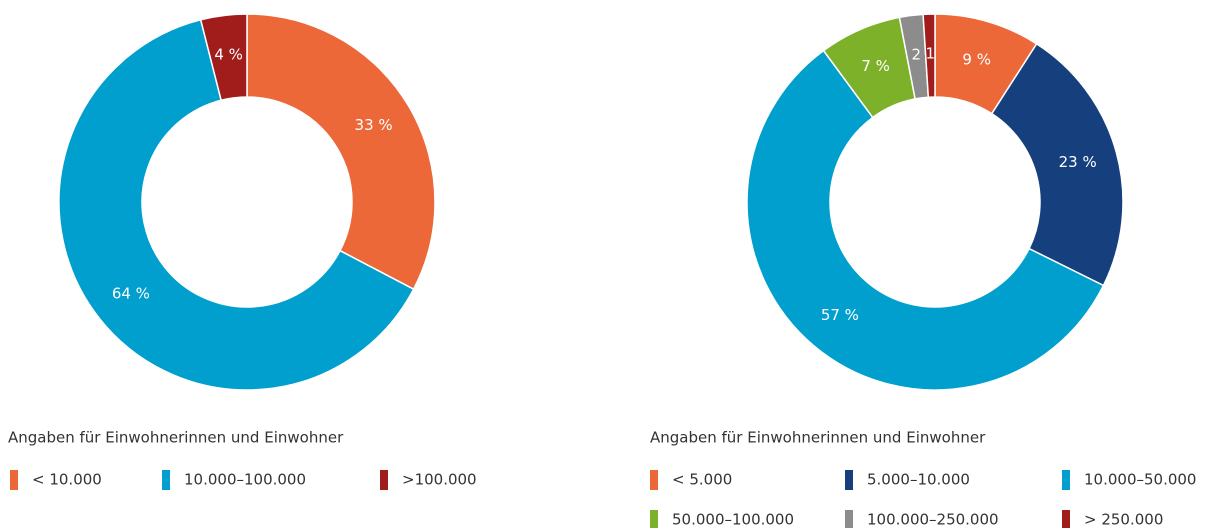 This screenshot has height=528, width=1211. What do you see at coordinates (916, 55) in the screenshot?
I see `data-label: 2` at bounding box center [916, 55].